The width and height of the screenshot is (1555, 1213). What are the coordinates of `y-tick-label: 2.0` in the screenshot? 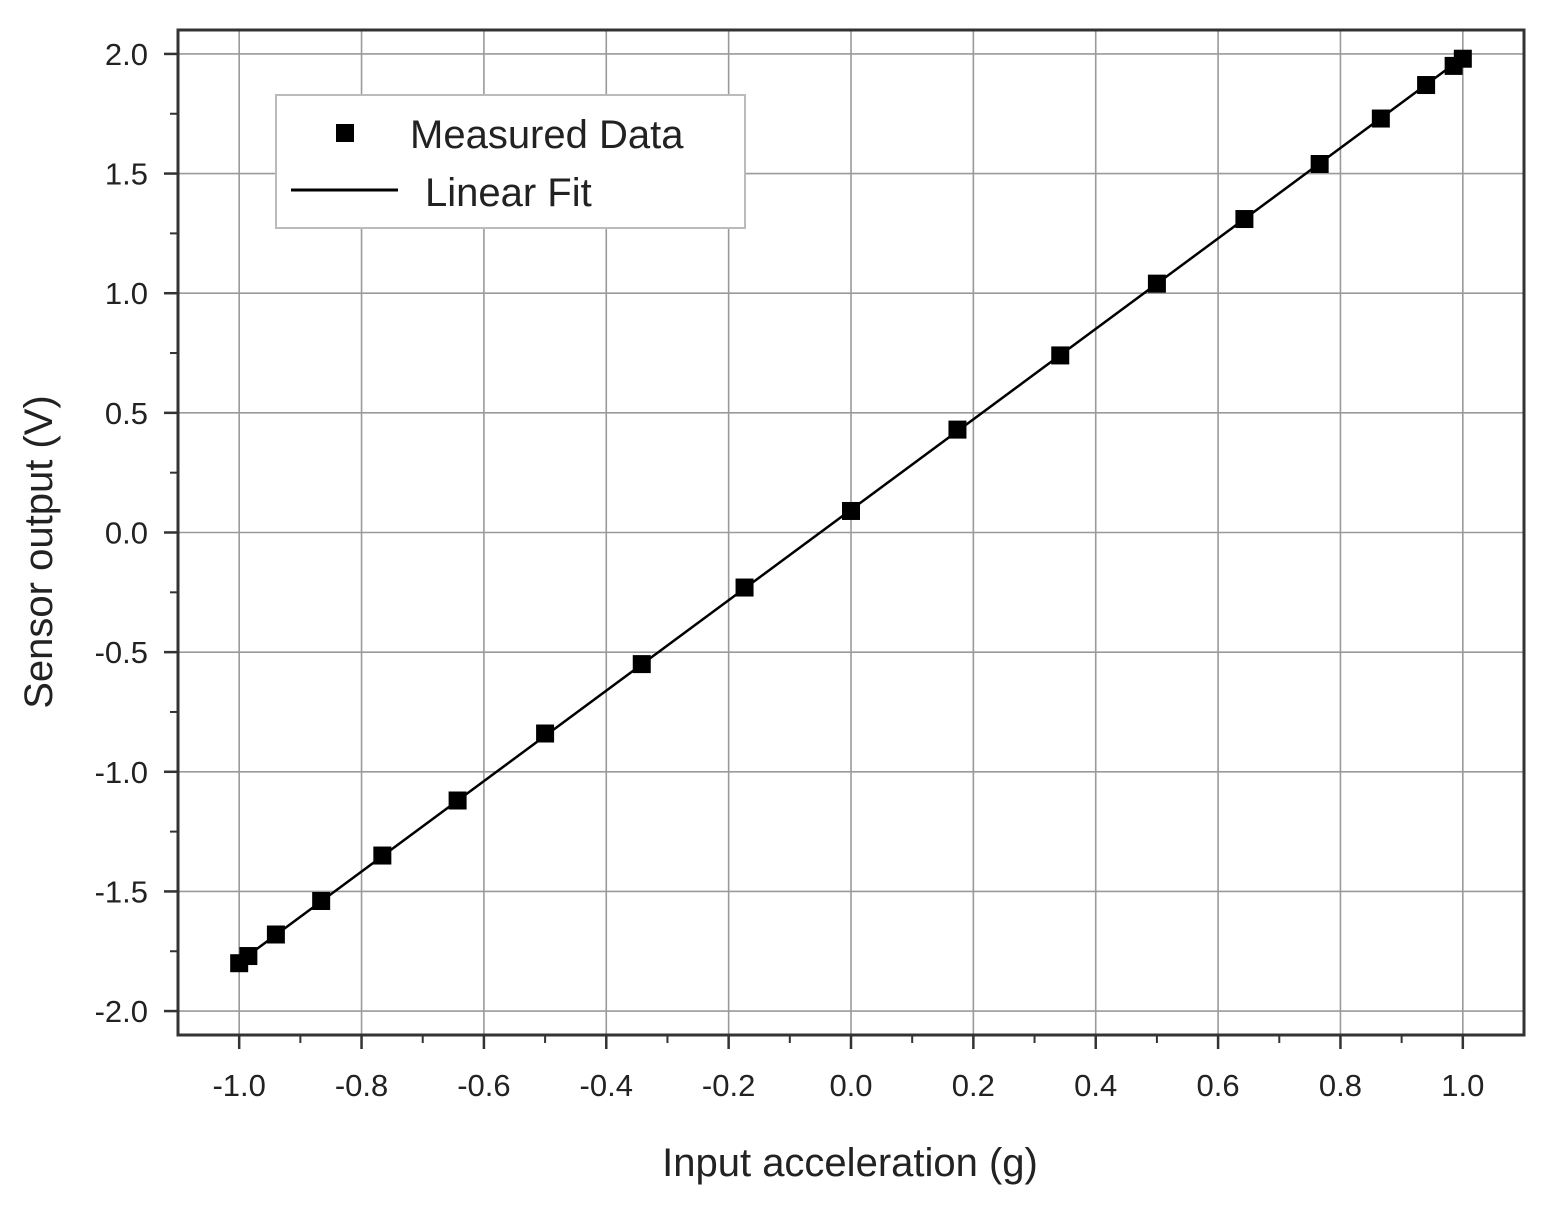 It's located at (126, 54).